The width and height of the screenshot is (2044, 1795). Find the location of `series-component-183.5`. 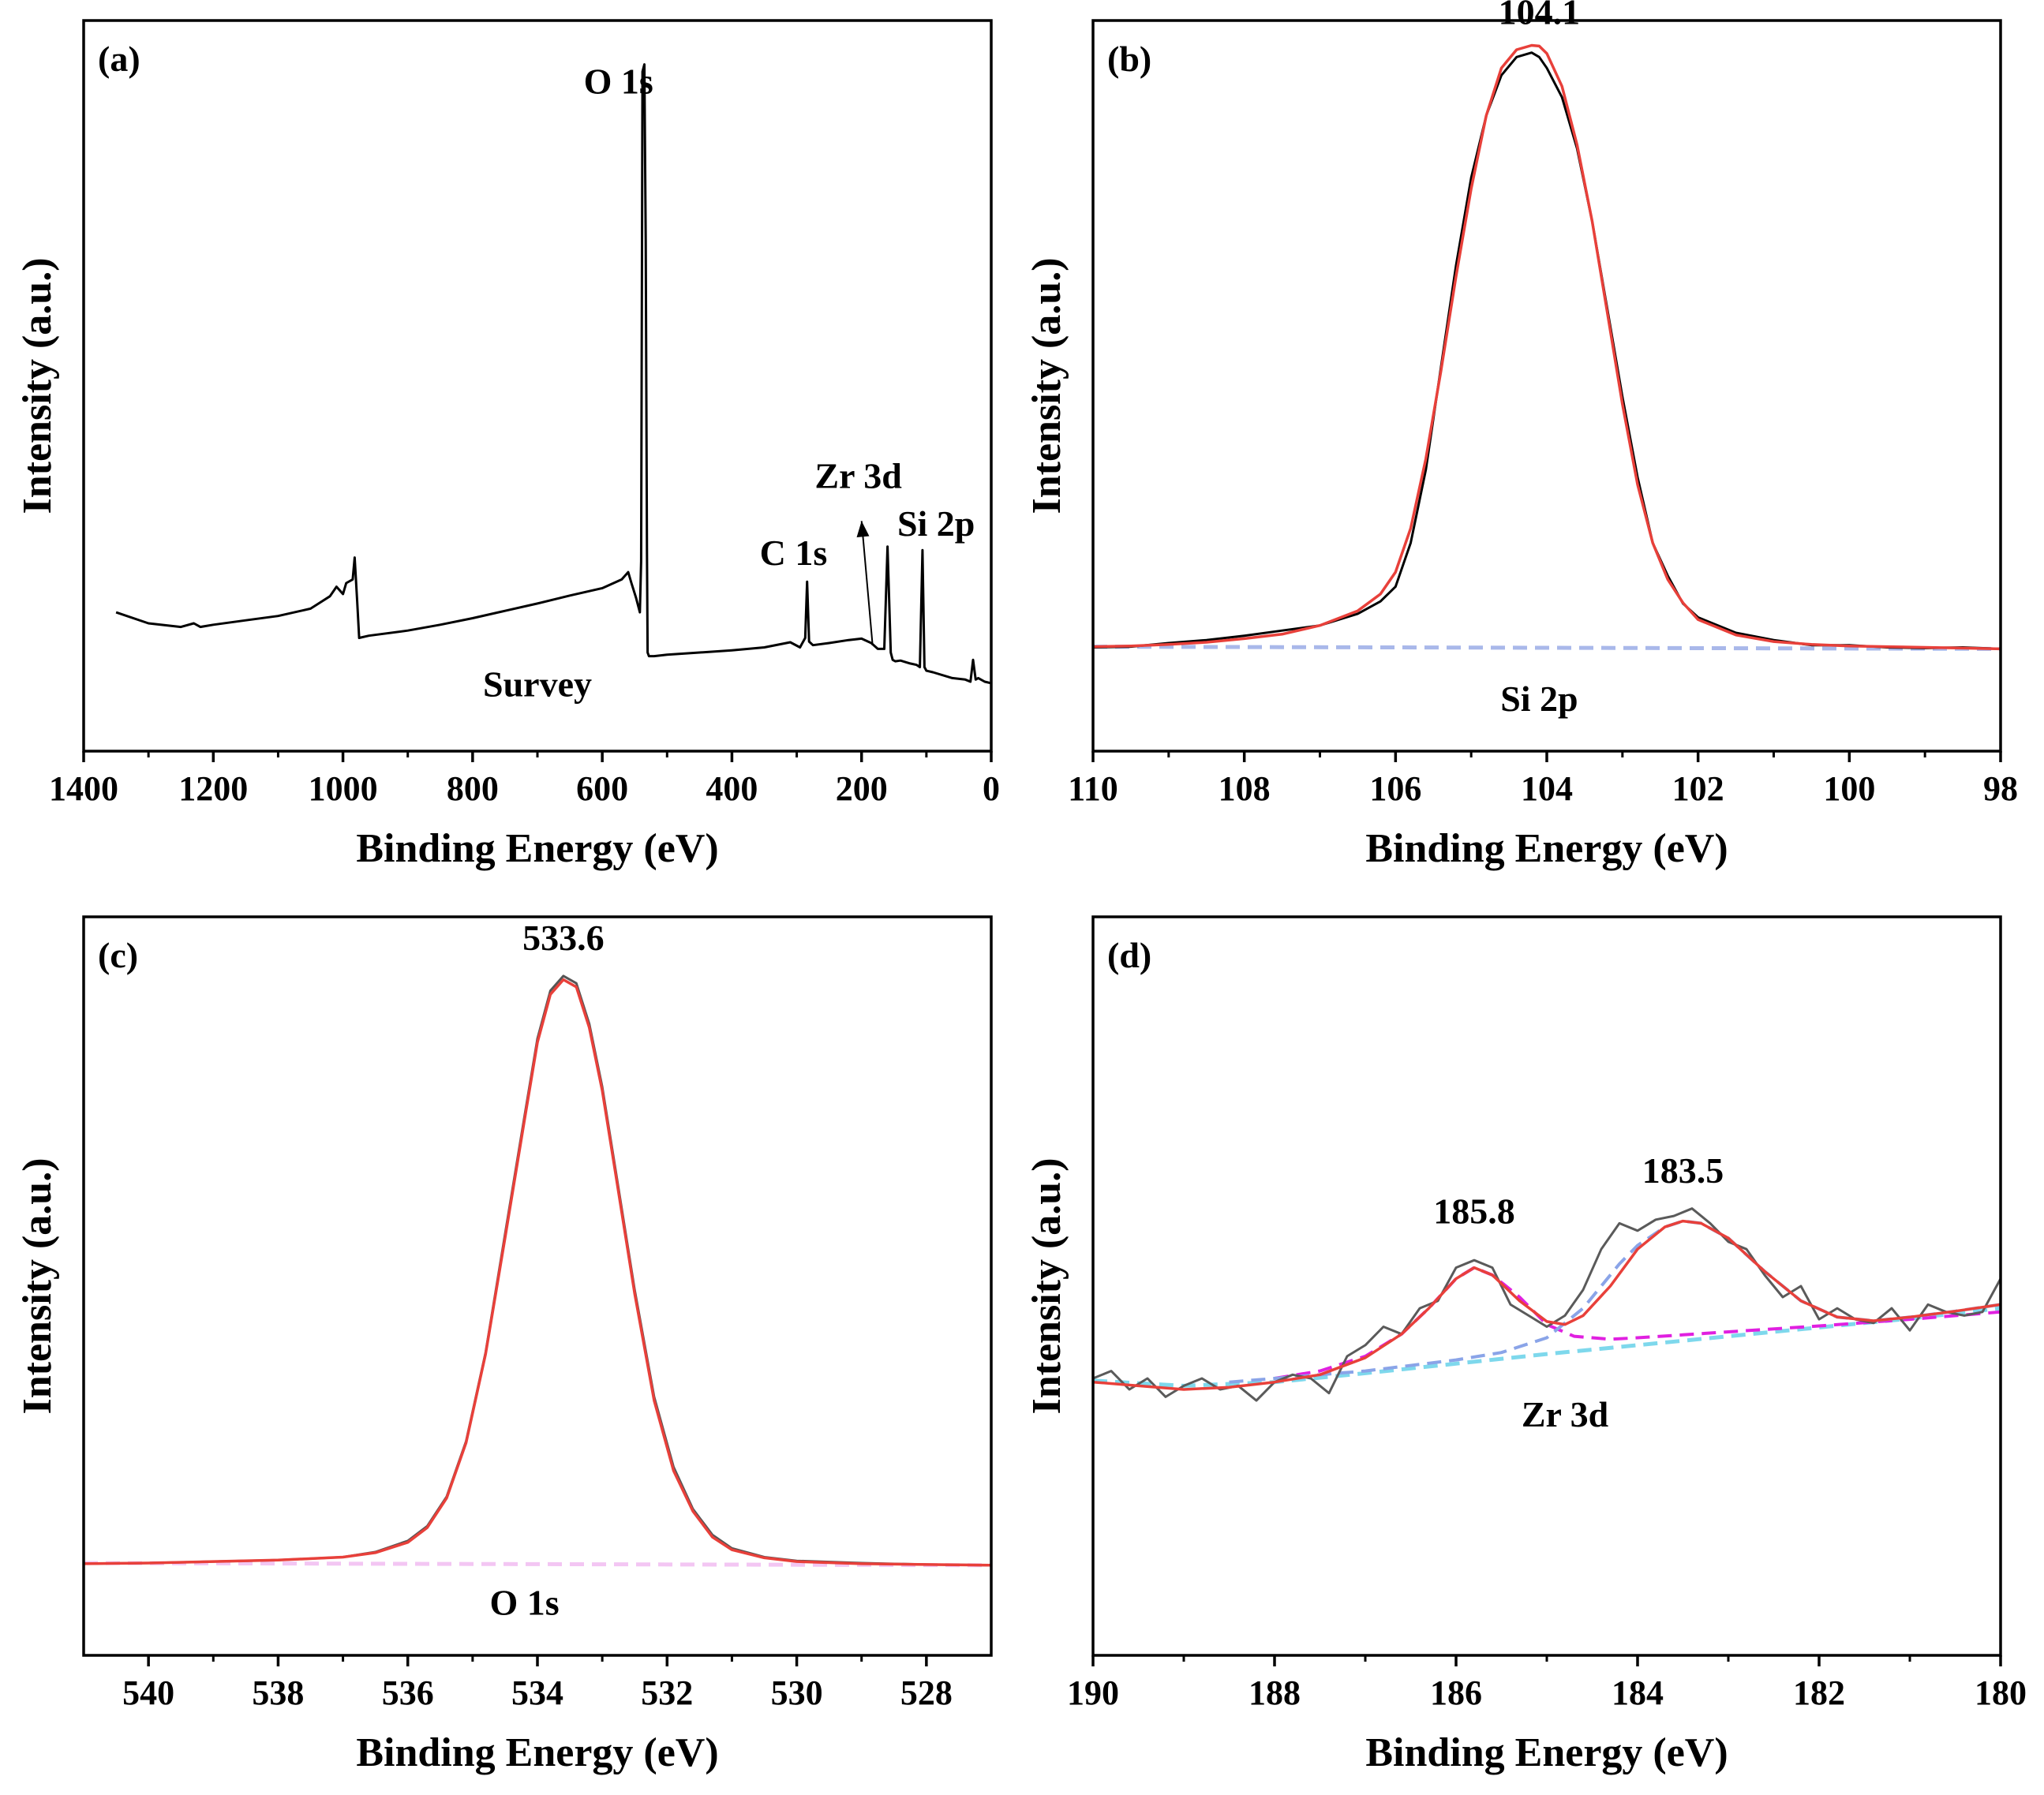

series-component-183.5 is located at coordinates (1615, 1301).